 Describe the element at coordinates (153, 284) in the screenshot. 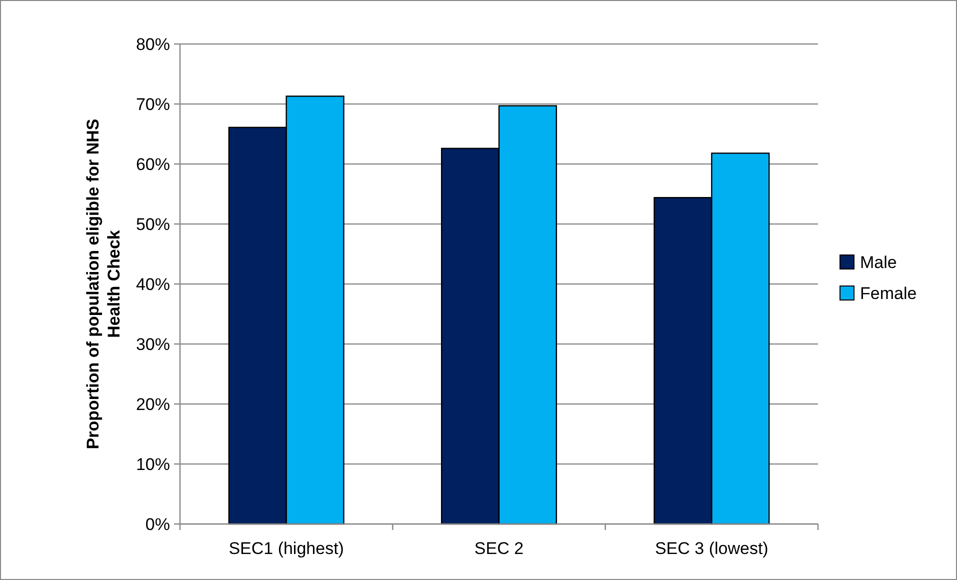

I see `y-tick-label: 40%` at that location.